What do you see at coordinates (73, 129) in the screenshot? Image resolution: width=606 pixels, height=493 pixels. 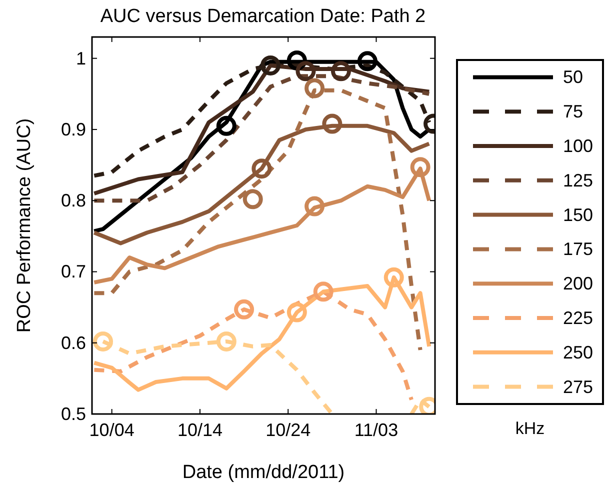 I see `y-tick-label: 0.9` at bounding box center [73, 129].